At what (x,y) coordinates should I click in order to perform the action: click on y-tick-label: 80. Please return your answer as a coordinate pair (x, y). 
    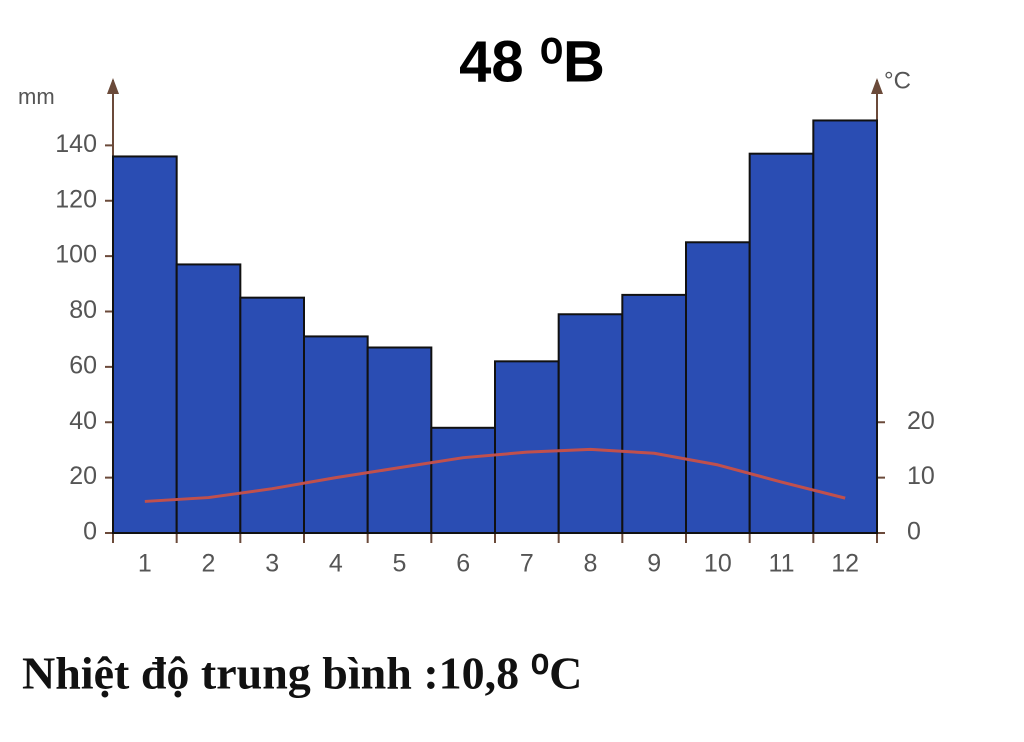
    Looking at the image, I should click on (83, 310).